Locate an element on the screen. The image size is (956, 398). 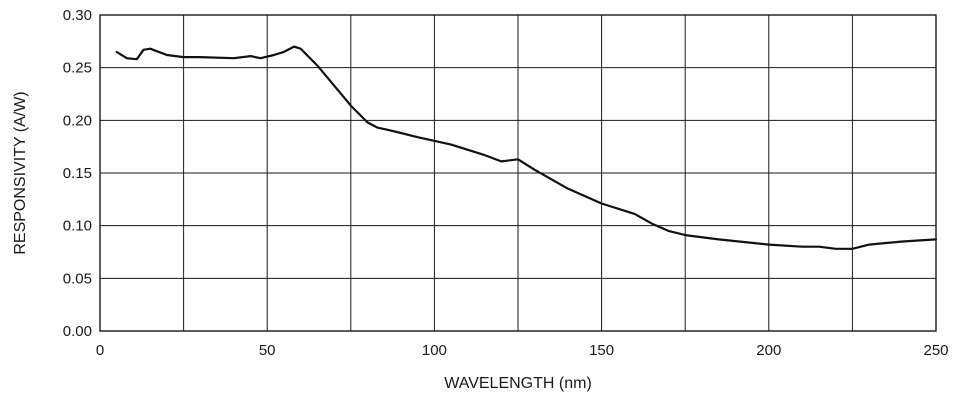
y-tick-label: 0.20 is located at coordinates (77, 120).